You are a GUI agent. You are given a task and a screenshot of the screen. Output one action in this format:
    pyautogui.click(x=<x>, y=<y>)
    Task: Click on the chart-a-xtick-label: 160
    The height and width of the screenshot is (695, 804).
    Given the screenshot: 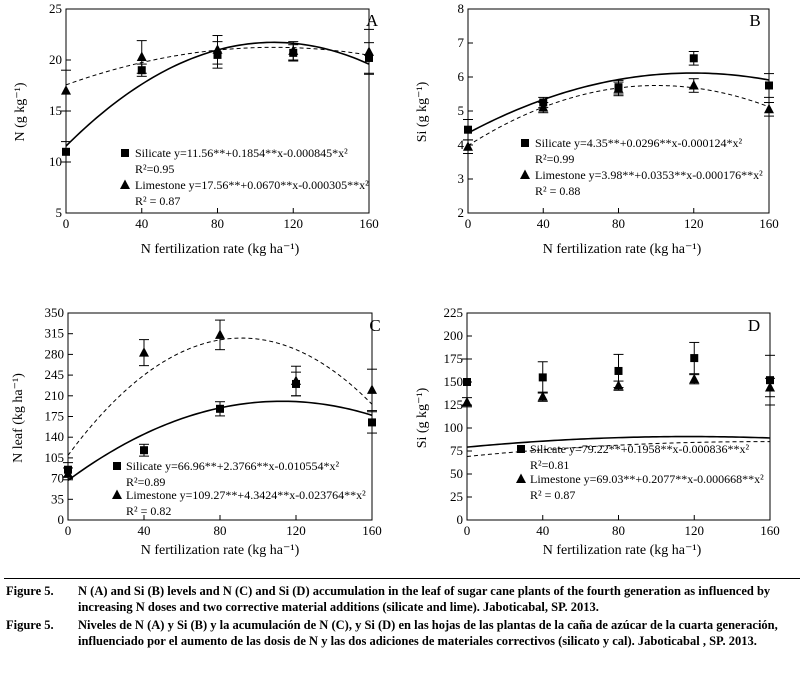 What is the action you would take?
    pyautogui.click(x=369, y=223)
    